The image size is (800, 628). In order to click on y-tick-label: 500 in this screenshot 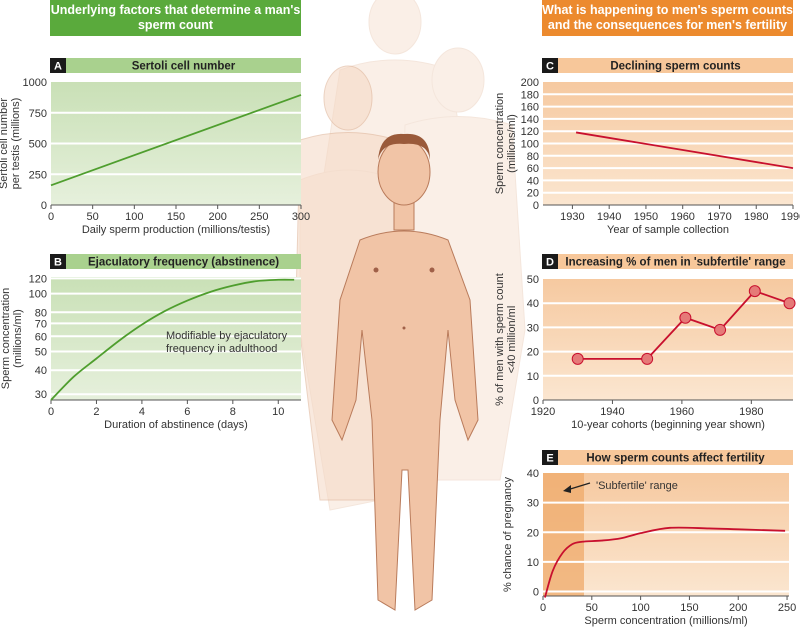, I will do `click(38, 145)`.